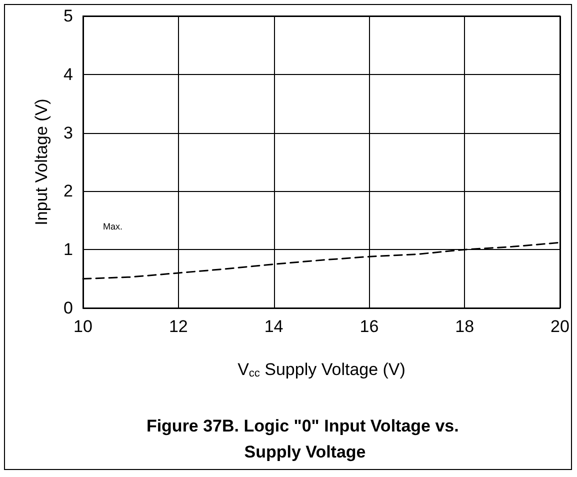  What do you see at coordinates (68, 250) in the screenshot?
I see `y-tick-label: 1` at bounding box center [68, 250].